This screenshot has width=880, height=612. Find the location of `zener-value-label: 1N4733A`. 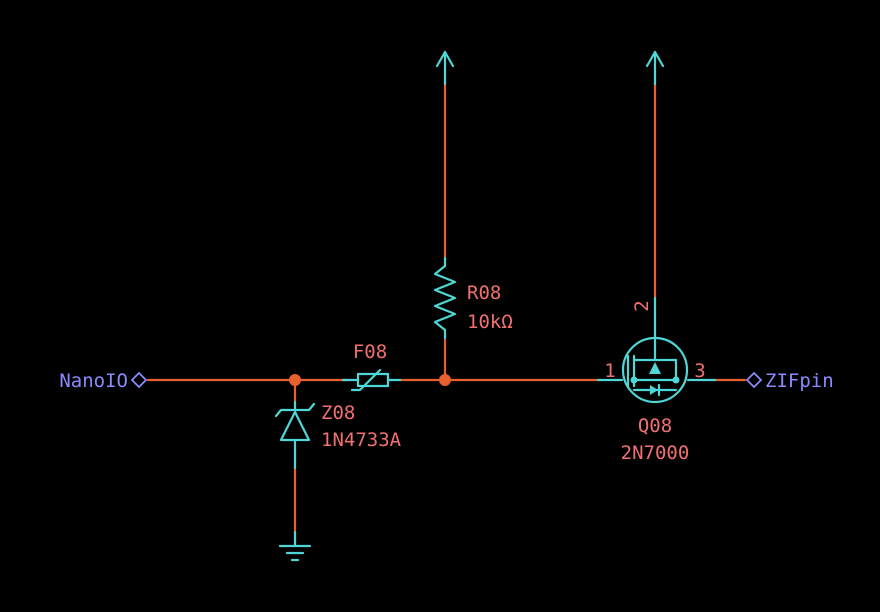

zener-value-label: 1N4733A is located at coordinates (361, 440).